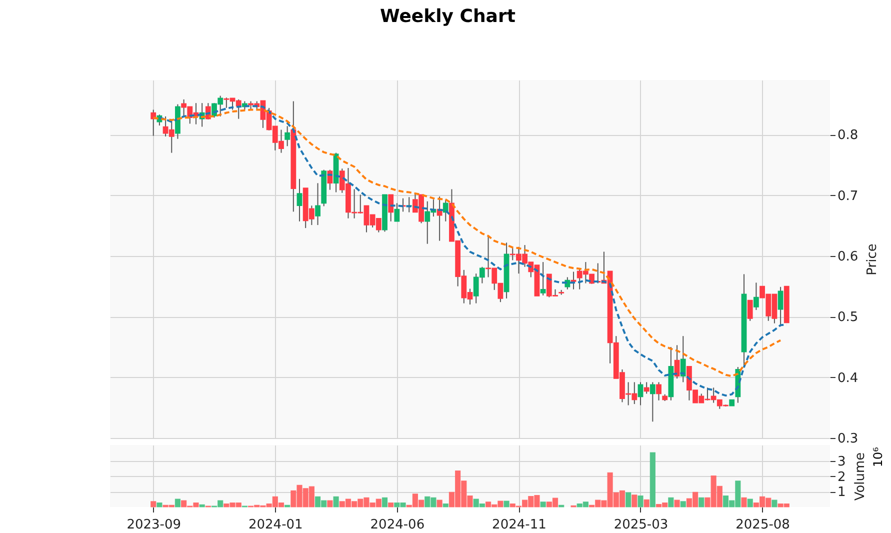  I want to click on y-tick-label: 0.4, so click(848, 378).